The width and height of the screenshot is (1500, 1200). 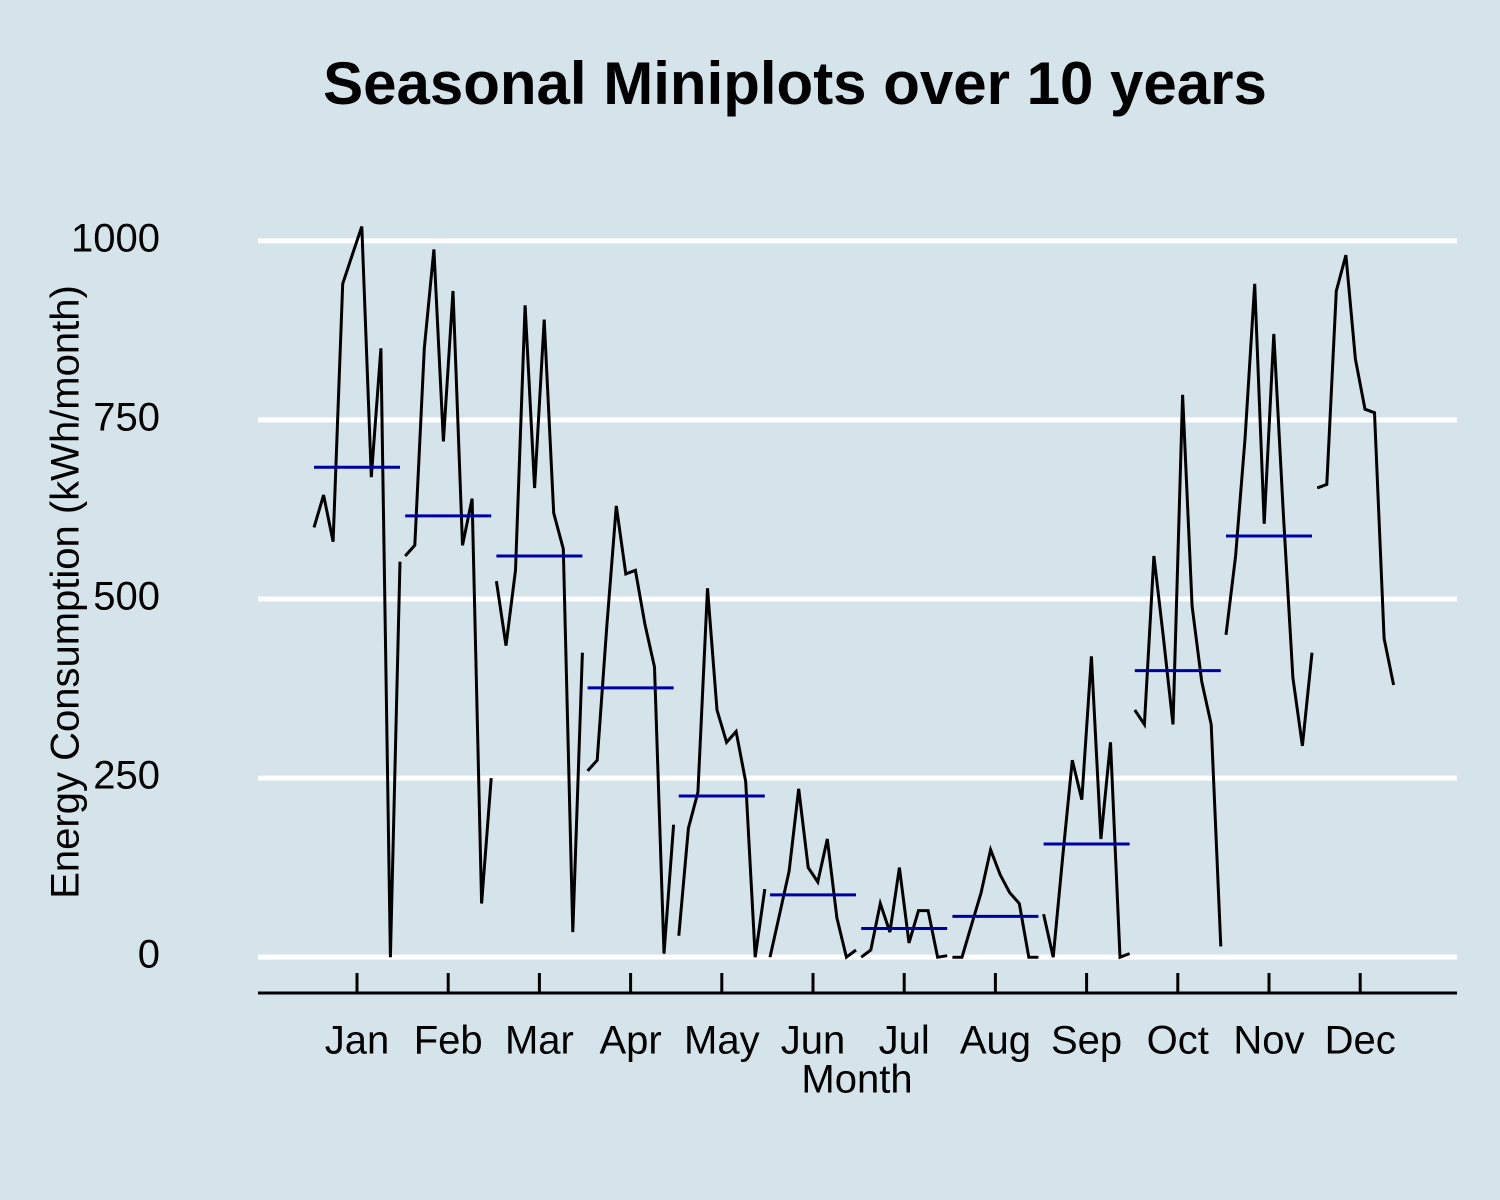 I want to click on y-tick-label: 0, so click(x=149, y=955).